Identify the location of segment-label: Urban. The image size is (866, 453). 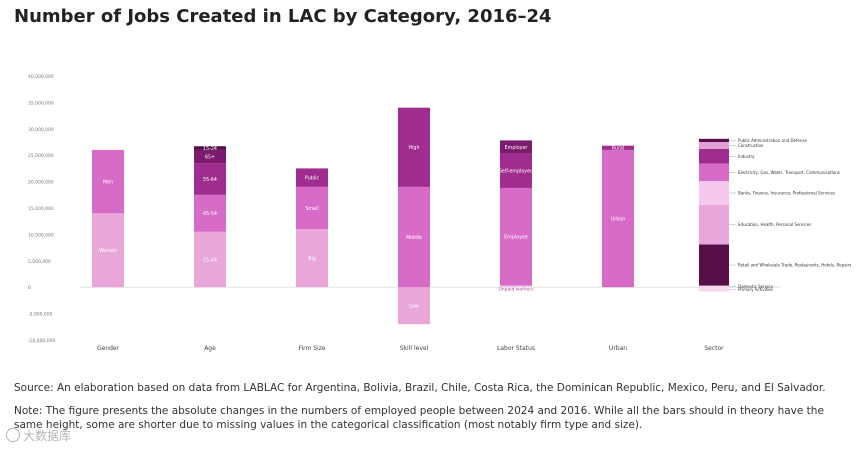
(618, 219).